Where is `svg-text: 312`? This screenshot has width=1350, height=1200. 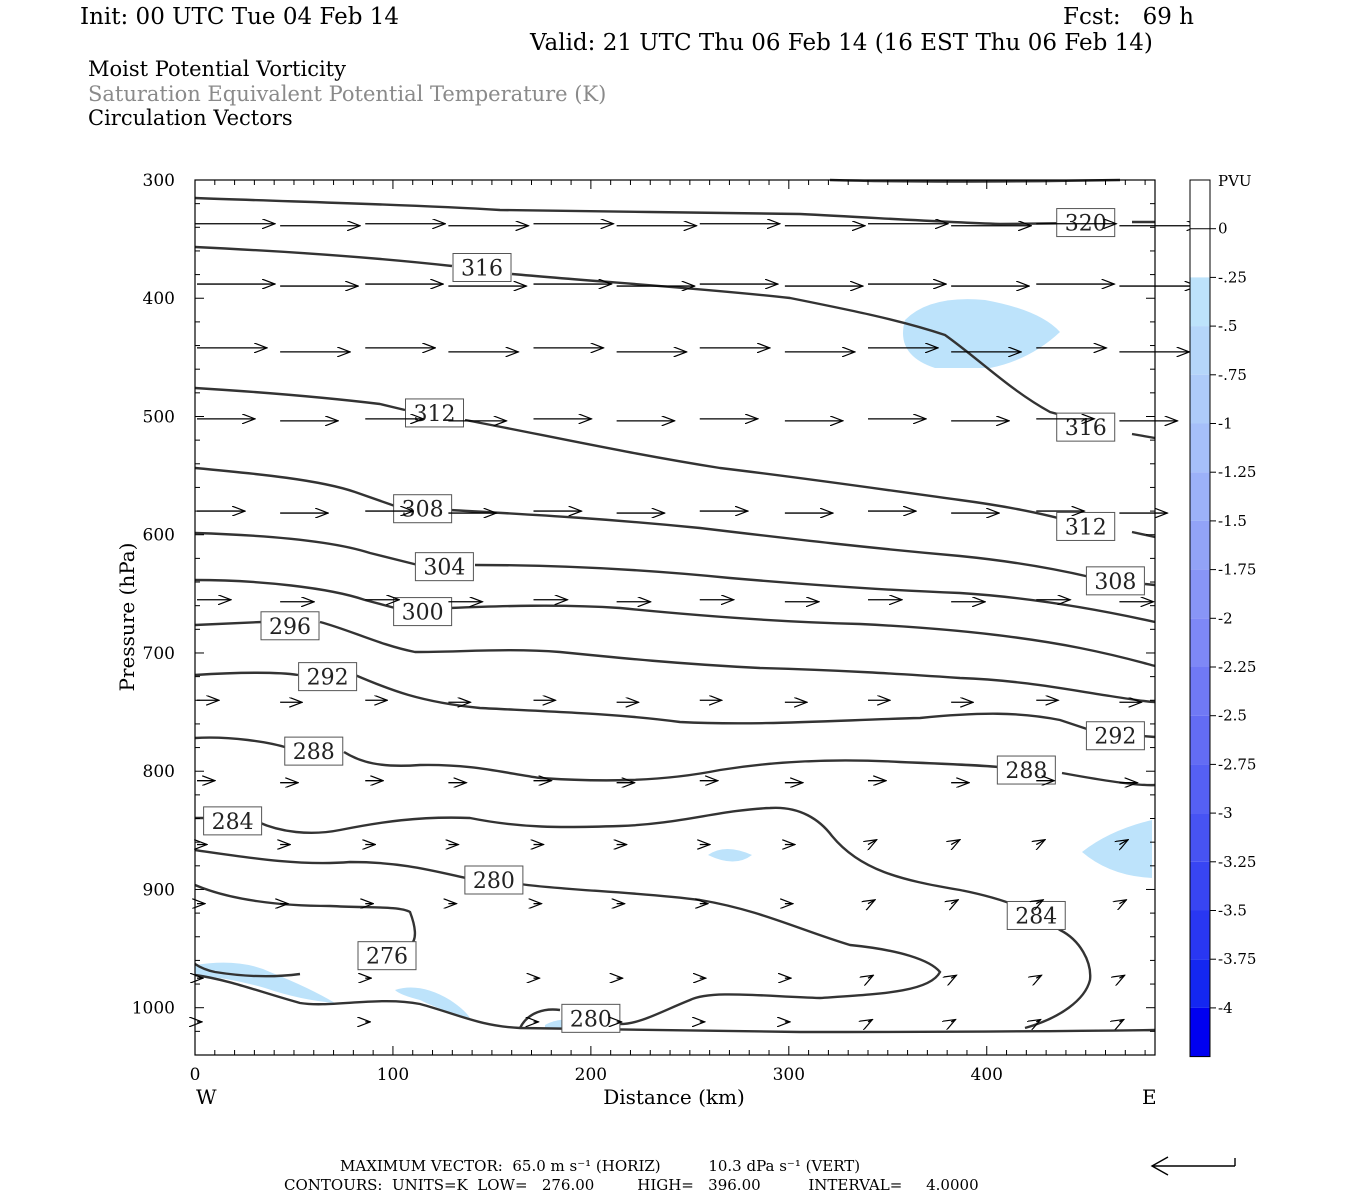 svg-text: 312 is located at coordinates (435, 414).